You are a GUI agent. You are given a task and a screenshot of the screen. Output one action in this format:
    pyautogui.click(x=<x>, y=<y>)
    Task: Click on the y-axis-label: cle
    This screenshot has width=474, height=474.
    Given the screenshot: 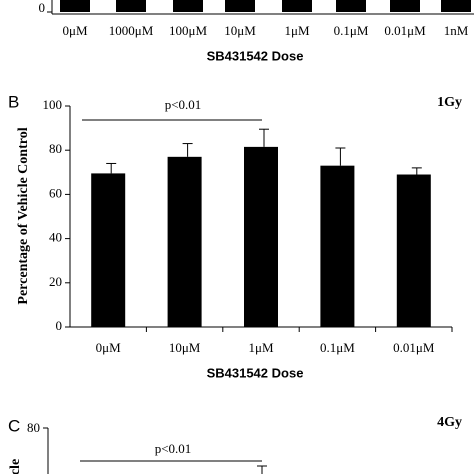 What is the action you would take?
    pyautogui.click(x=15, y=466)
    